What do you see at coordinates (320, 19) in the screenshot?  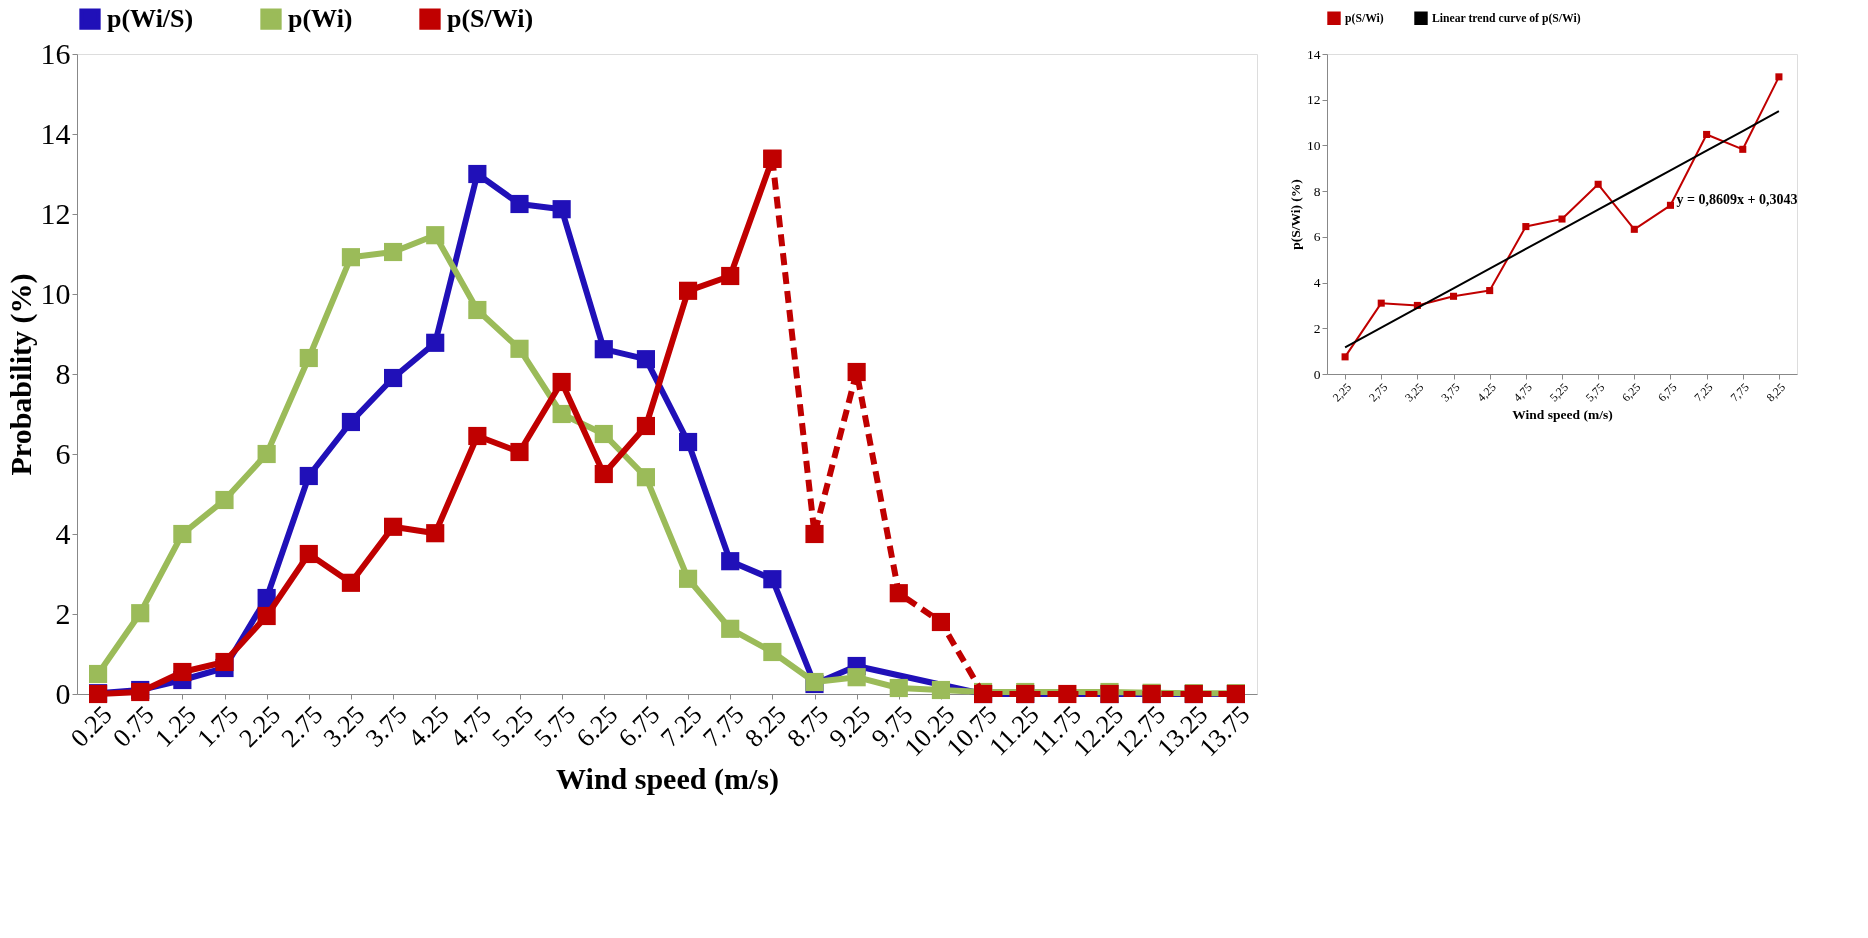 I see `legend-label: p(Wi)` at bounding box center [320, 19].